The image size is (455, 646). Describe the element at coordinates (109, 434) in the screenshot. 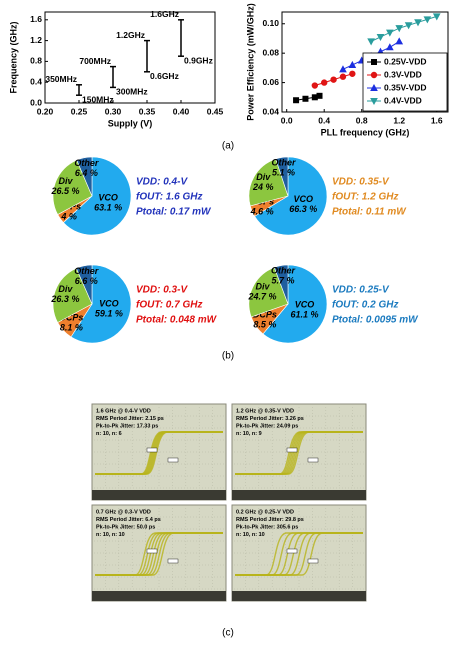

I see `scope-text: n: 10, n: 6` at that location.